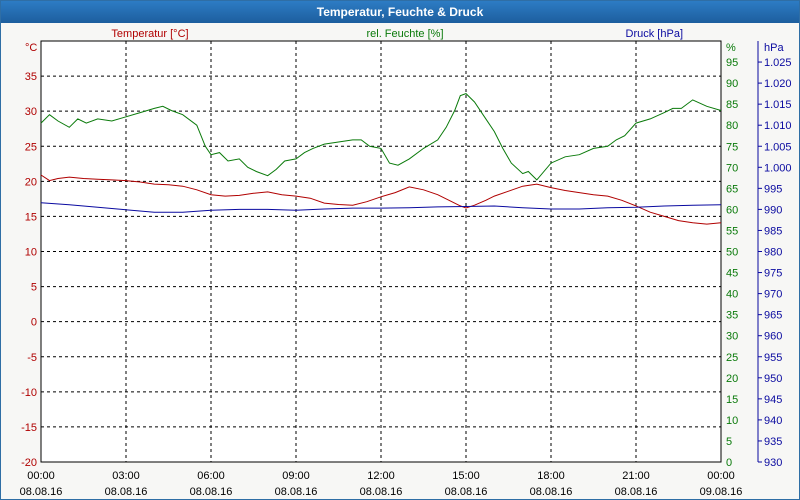  I want to click on pressure-tick-label: 1.000, so click(778, 168).